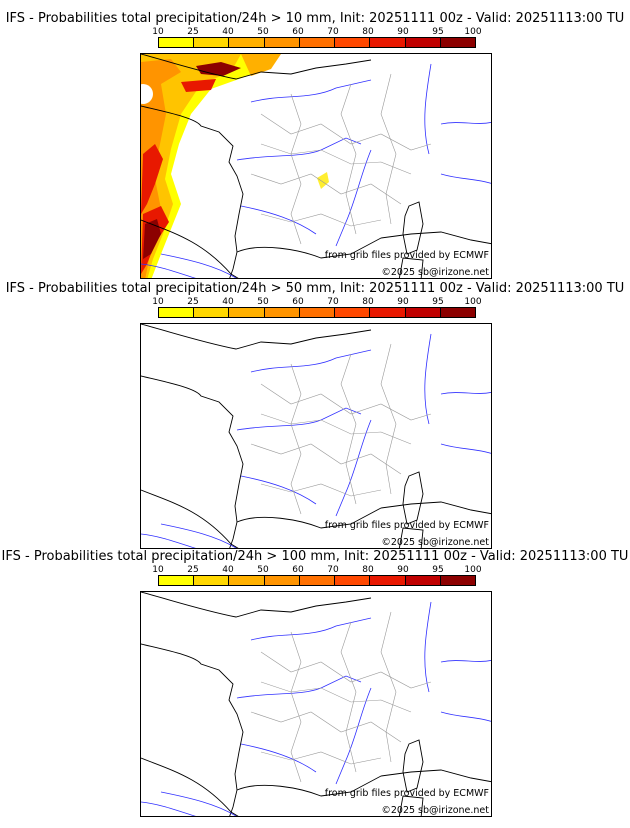 This screenshot has height=828, width=630. Describe the element at coordinates (323, 180) in the screenshot. I see `shading-yellow-spot` at that location.